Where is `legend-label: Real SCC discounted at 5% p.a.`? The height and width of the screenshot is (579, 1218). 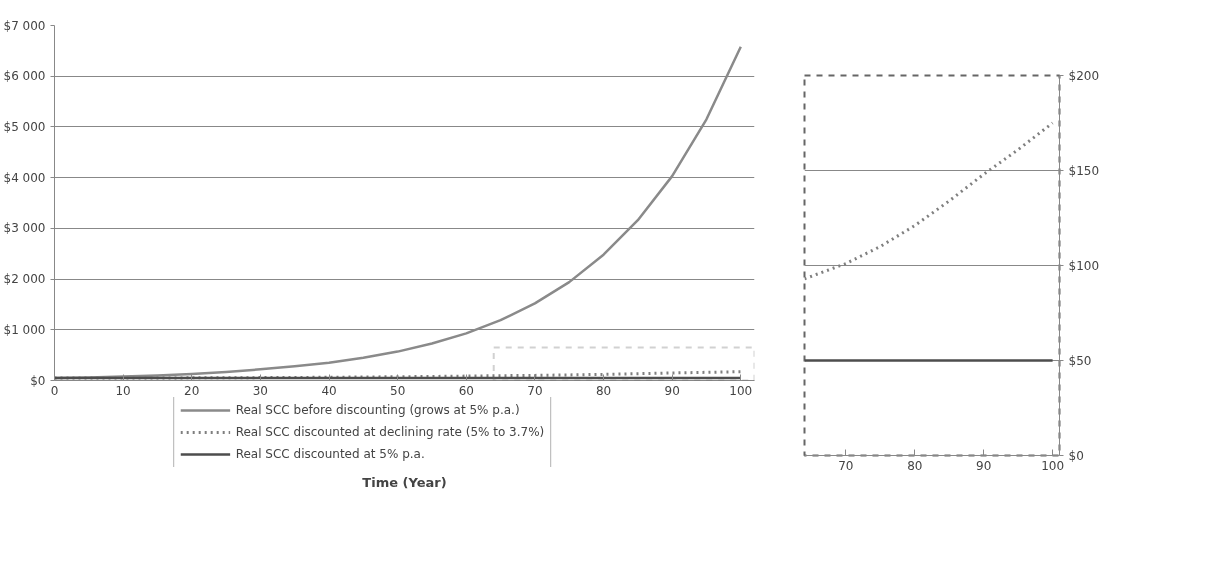
legend-label: Real SCC discounted at 5% p.a. is located at coordinates (330, 454).